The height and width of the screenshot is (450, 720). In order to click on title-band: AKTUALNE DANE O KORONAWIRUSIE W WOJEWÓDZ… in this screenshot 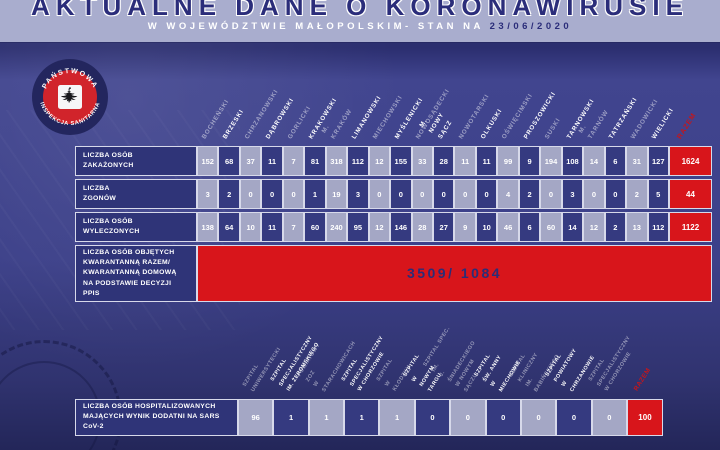, I will do `click(360, 21)`.